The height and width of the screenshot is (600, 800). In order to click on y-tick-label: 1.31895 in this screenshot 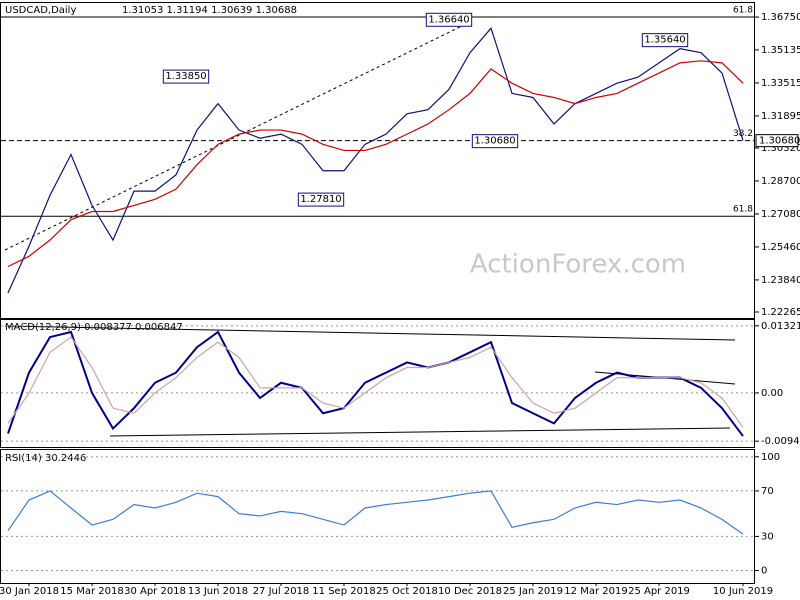, I will do `click(780, 116)`.